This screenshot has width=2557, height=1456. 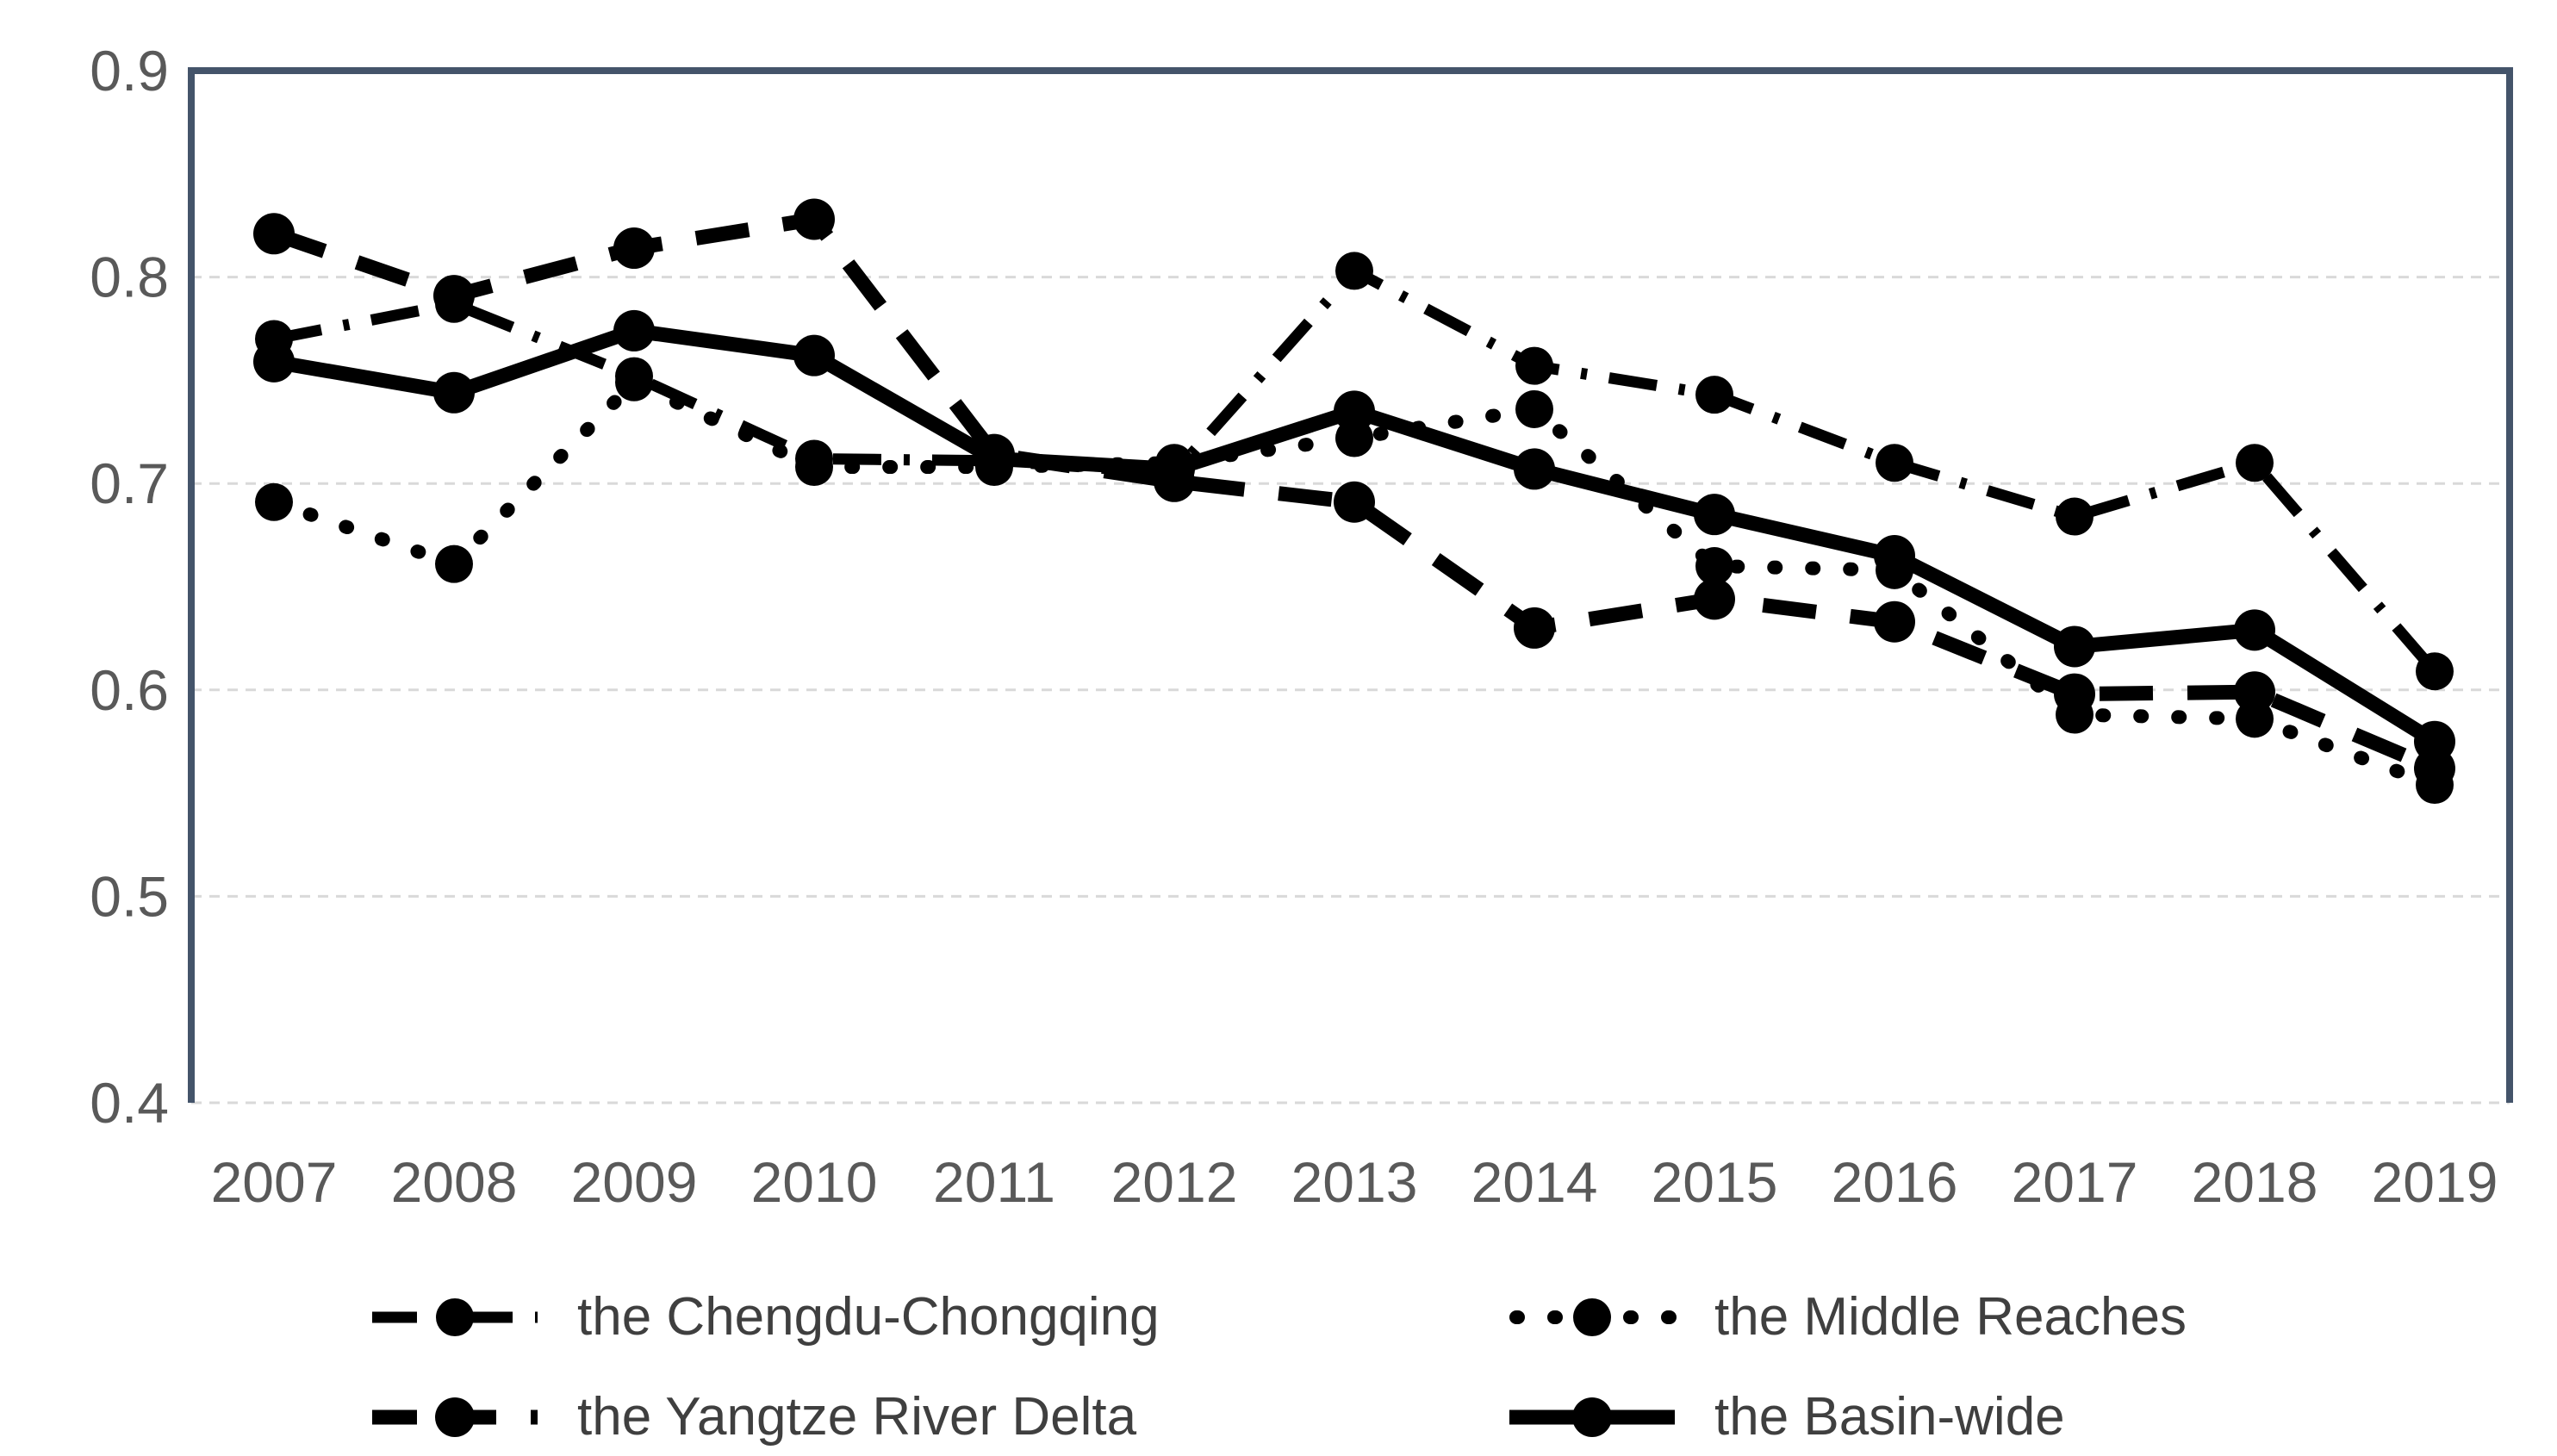 I want to click on legend-item-chengdu-chongqing: the Chengdu-Chongqing, so click(x=765, y=1317).